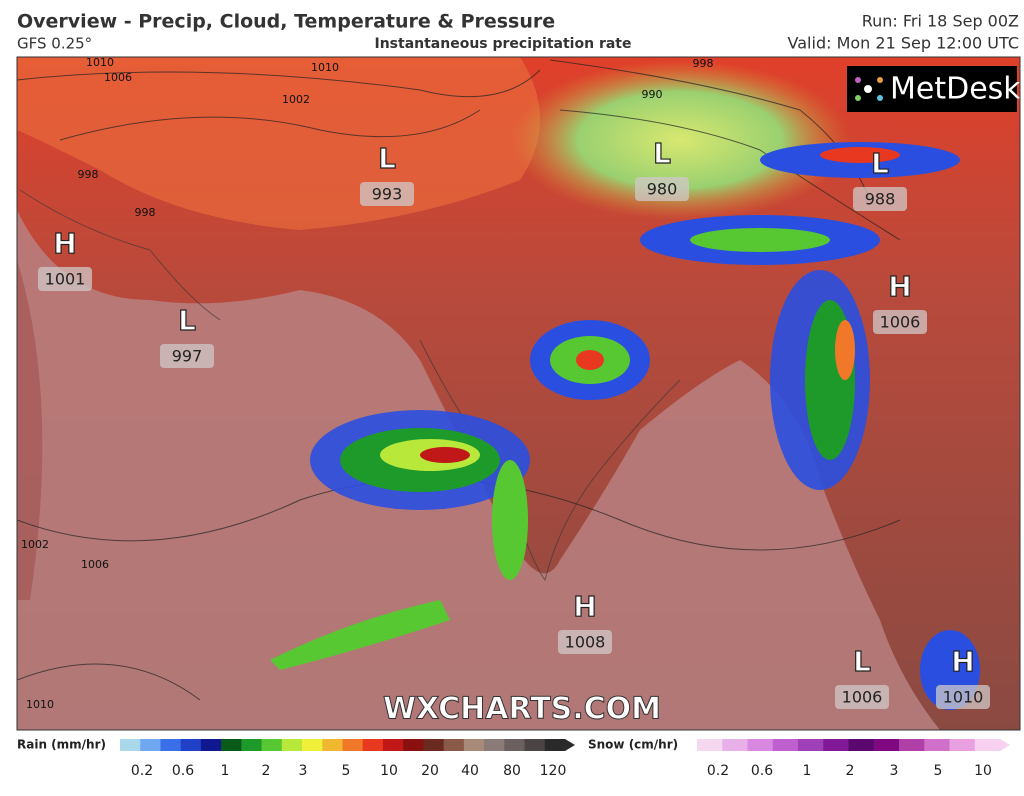  I want to click on snow-legend-label: Snow (cm/hr), so click(633, 745).